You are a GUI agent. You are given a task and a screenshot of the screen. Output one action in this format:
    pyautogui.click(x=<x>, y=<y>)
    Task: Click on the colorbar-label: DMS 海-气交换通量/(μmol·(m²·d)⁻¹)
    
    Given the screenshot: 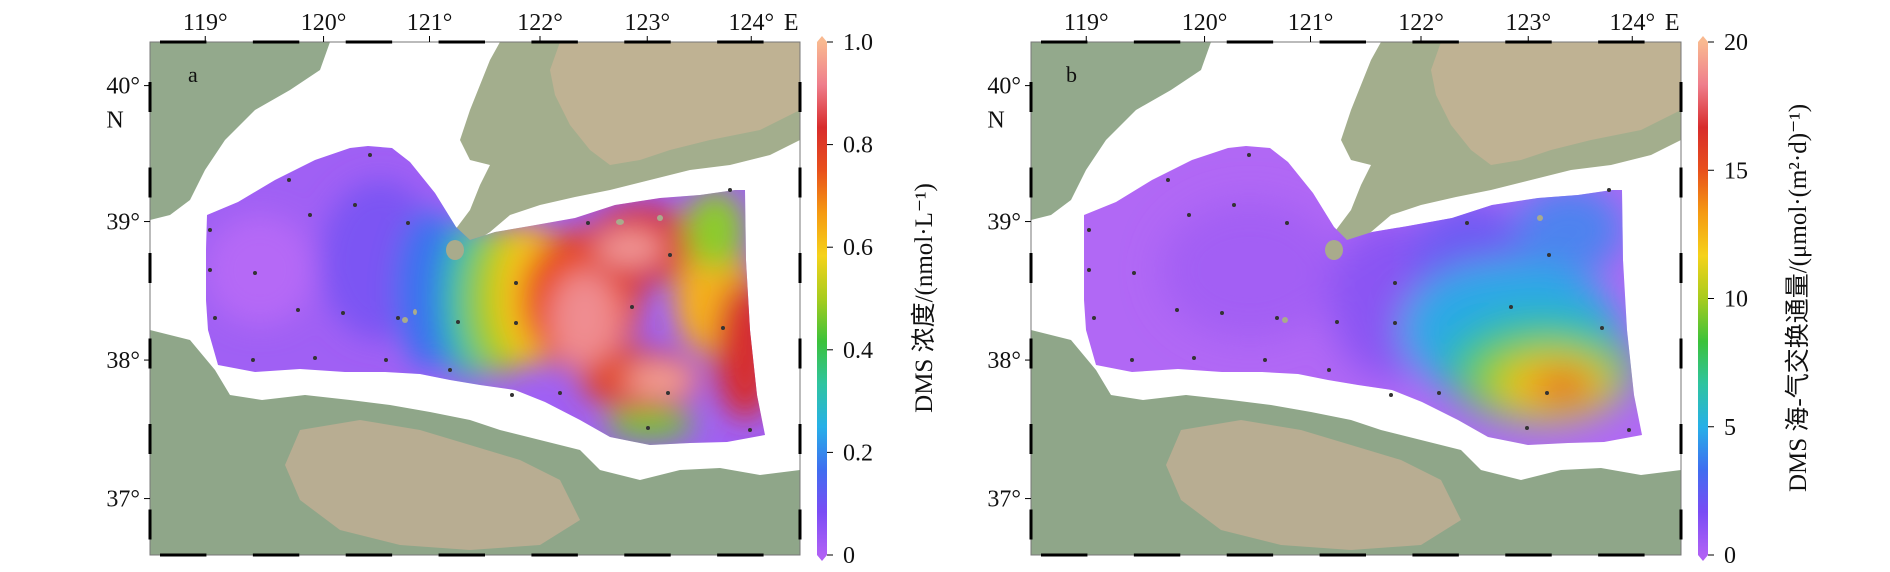 What is the action you would take?
    pyautogui.click(x=1798, y=298)
    